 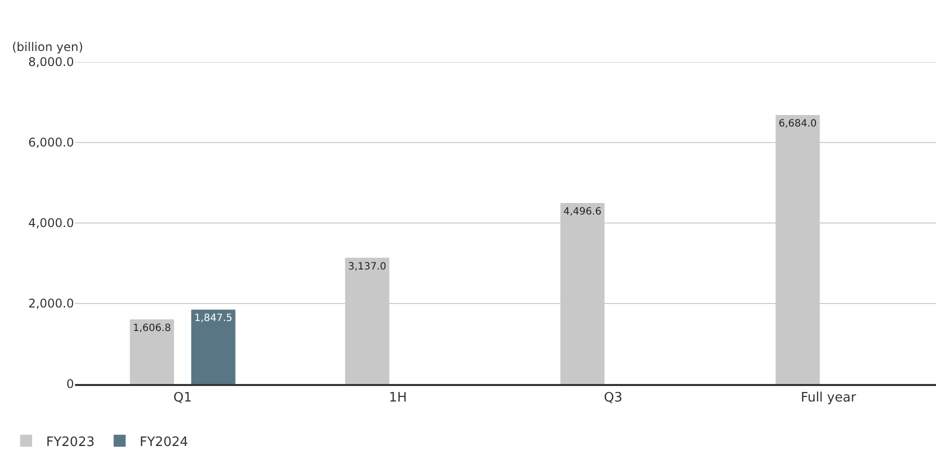 I want to click on data-label: 6,684.0, so click(x=797, y=124).